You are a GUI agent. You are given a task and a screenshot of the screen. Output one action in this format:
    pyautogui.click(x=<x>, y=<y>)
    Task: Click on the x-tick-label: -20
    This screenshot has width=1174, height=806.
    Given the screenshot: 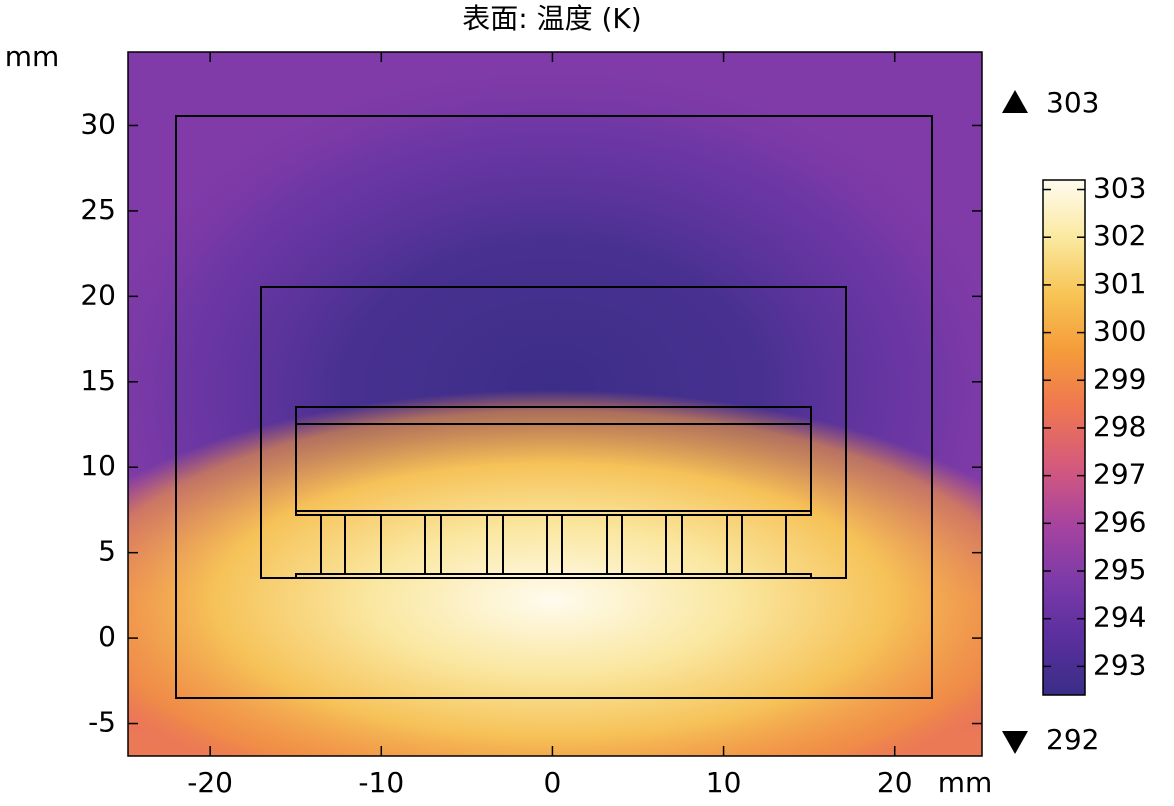 What is the action you would take?
    pyautogui.click(x=210, y=782)
    